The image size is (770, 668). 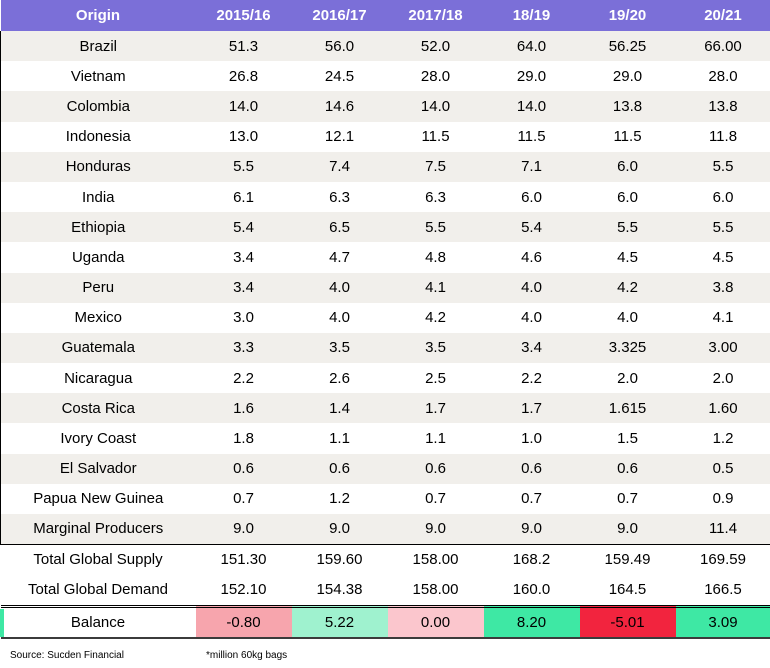 I want to click on value-cell: 4.2, so click(x=627, y=287).